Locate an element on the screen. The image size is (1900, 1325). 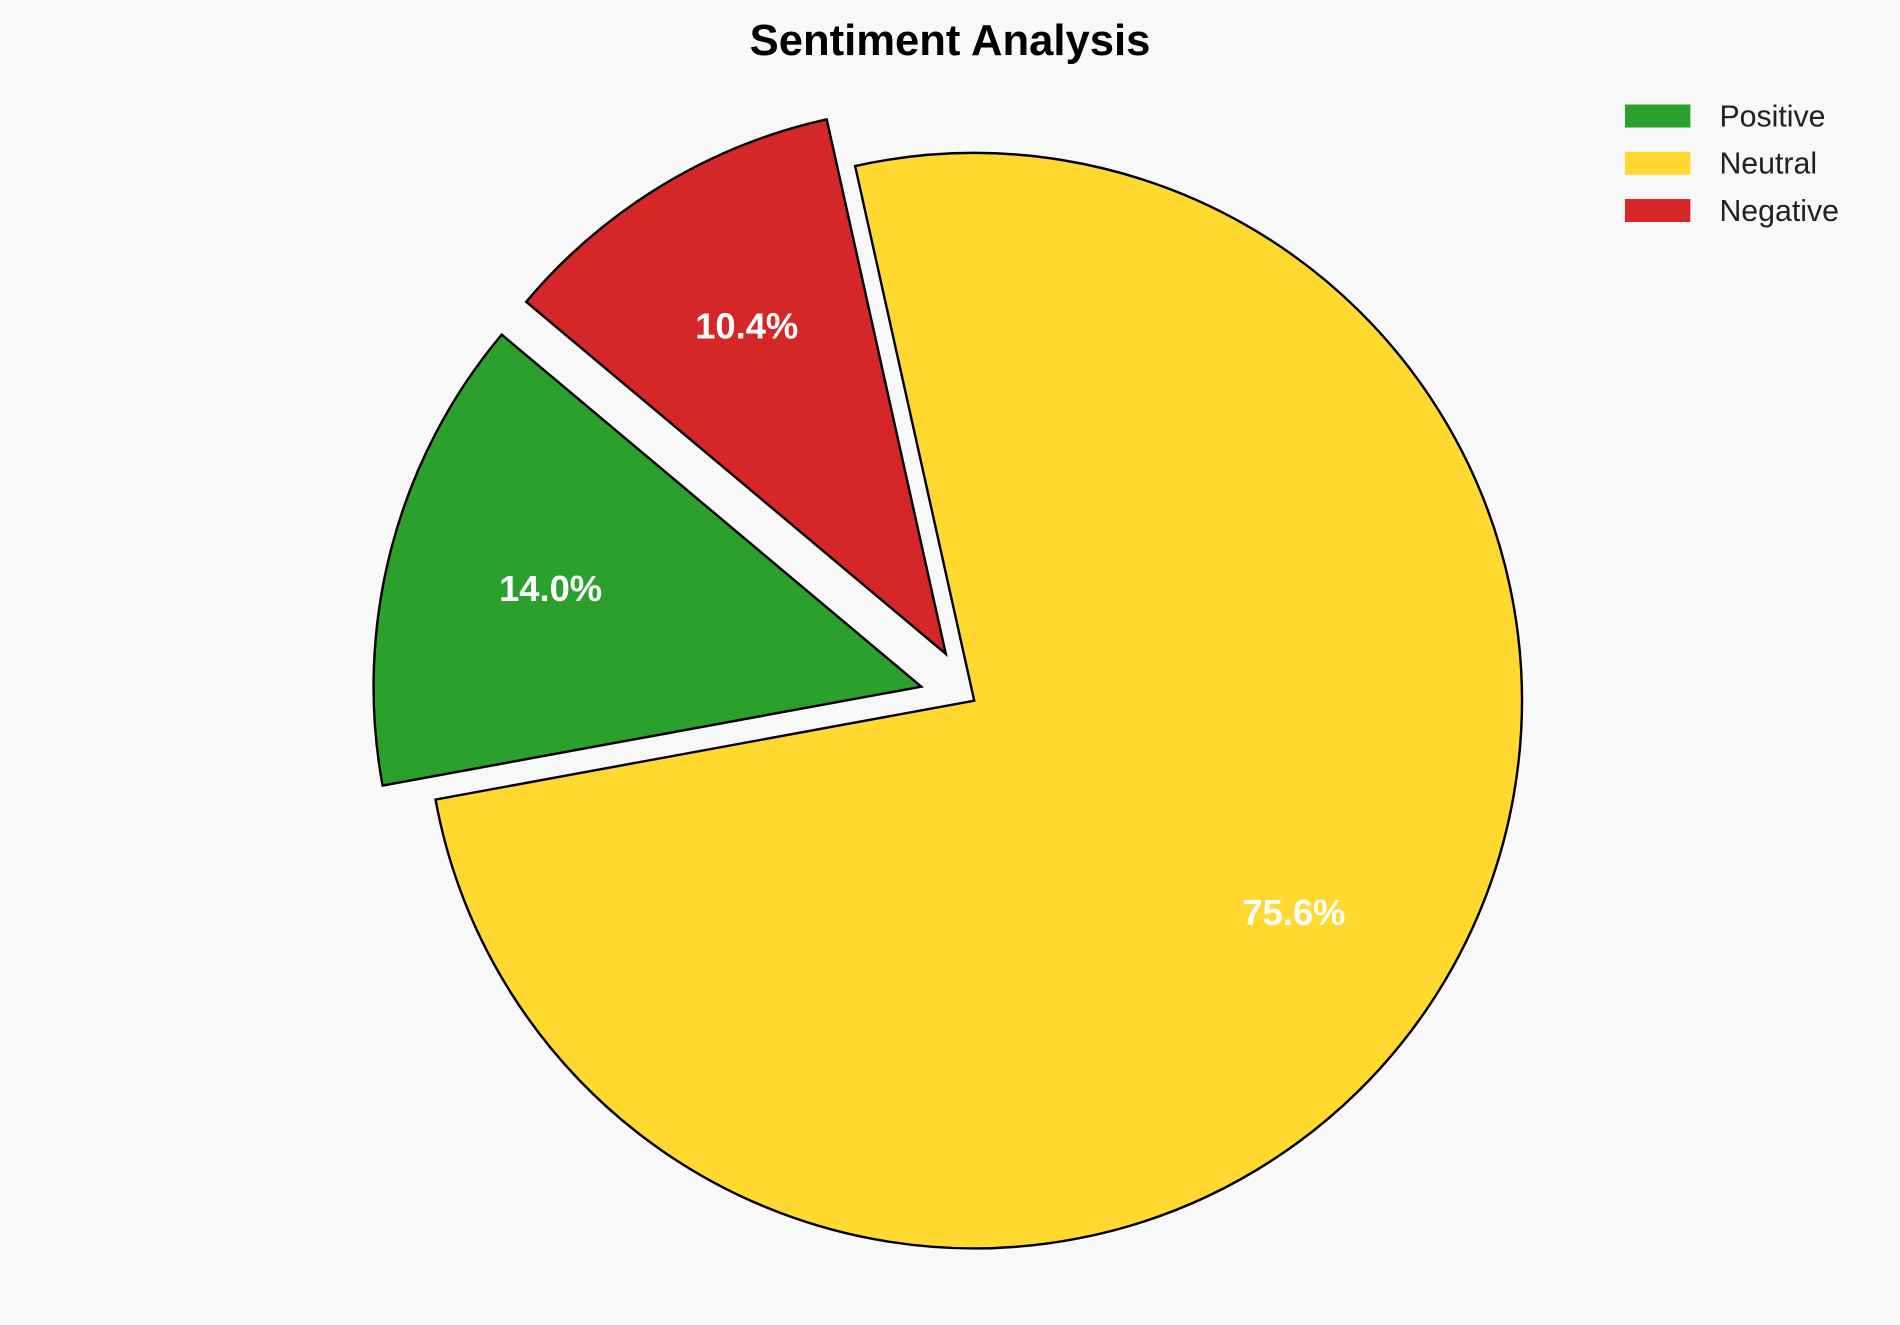
slice-label-negative: 10.4% is located at coordinates (746, 326).